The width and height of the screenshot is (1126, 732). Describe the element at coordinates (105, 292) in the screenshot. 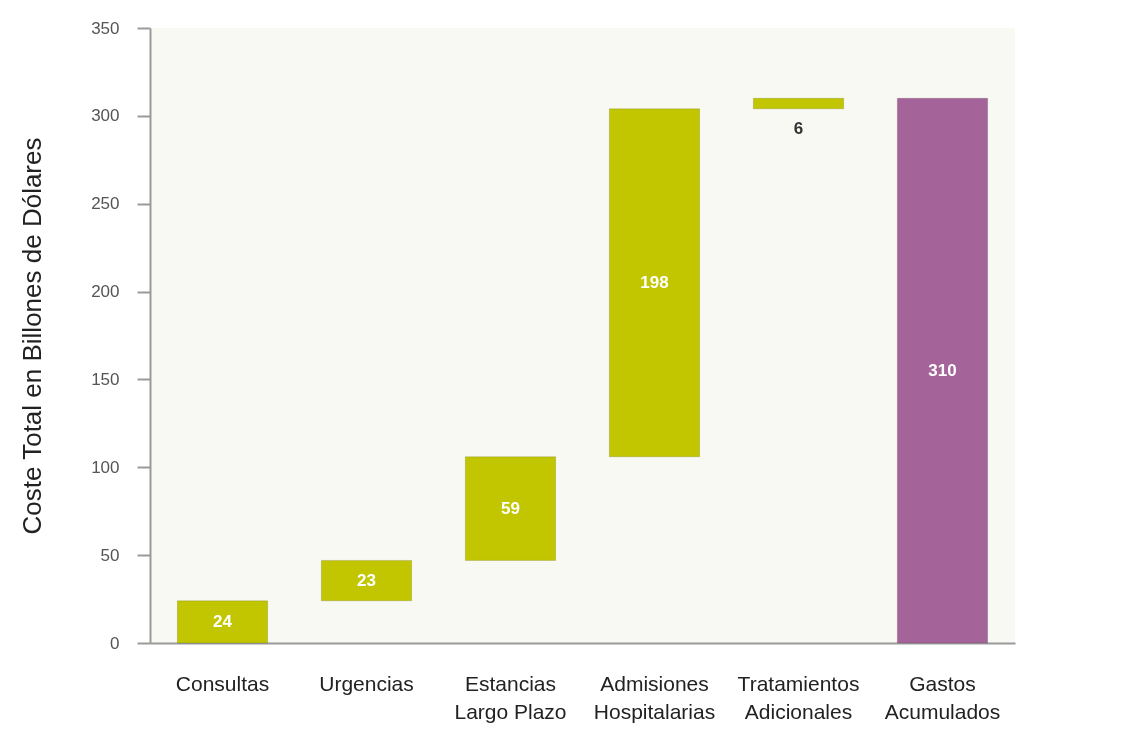

I see `y-tick-label: 200` at that location.